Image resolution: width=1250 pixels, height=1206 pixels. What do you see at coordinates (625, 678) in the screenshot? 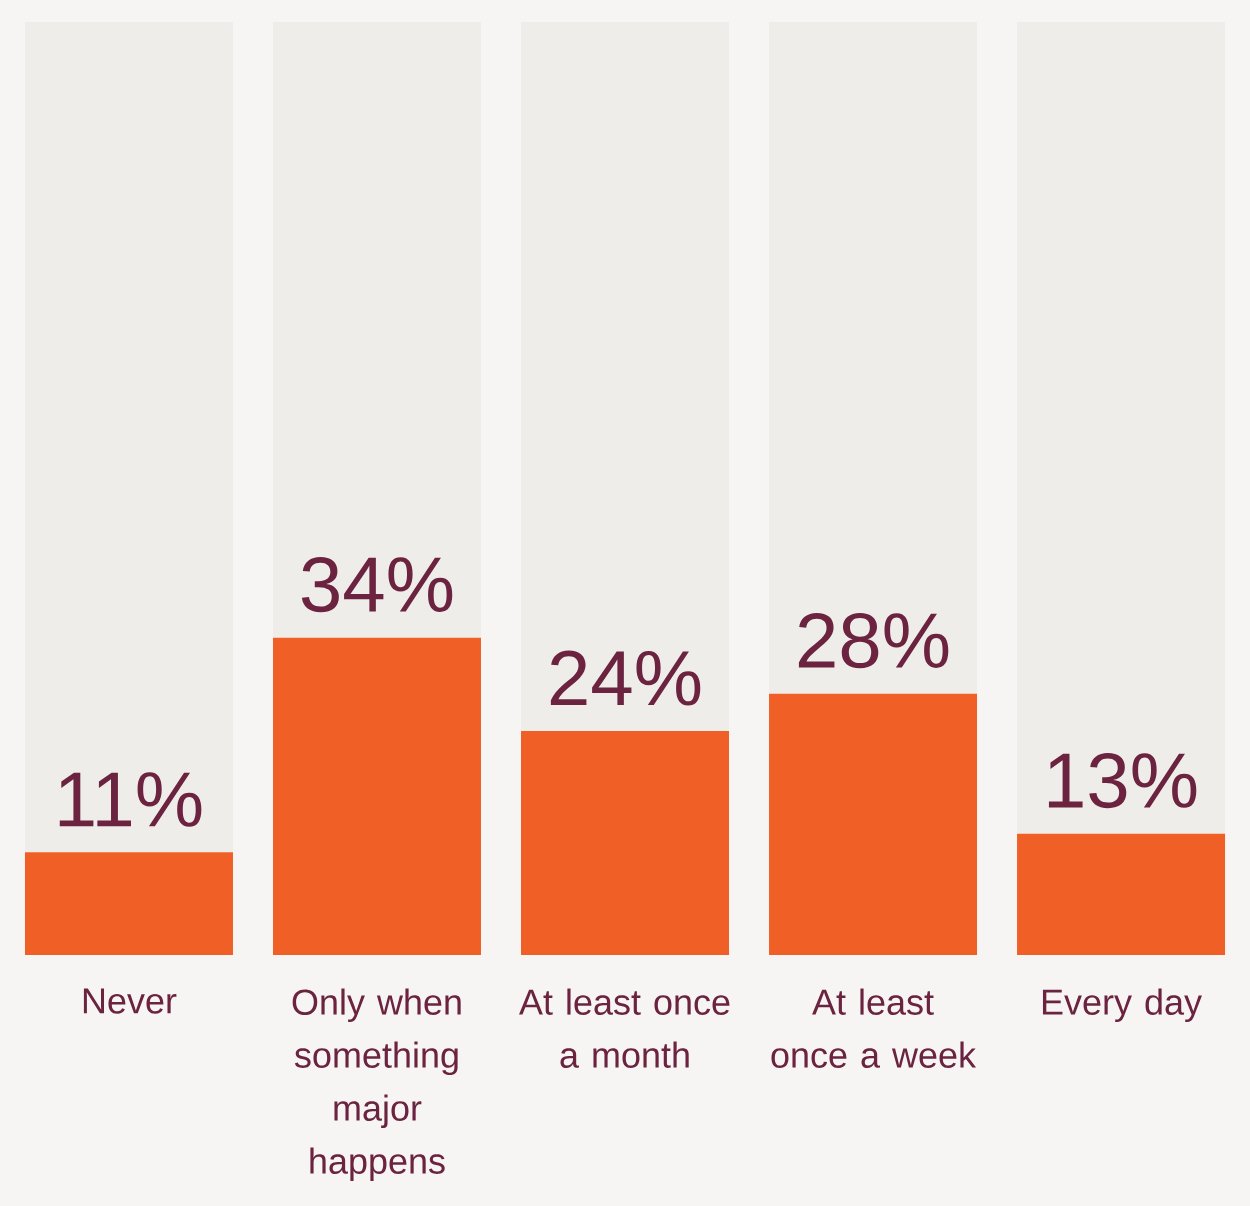
I see `data-label: 24%` at bounding box center [625, 678].